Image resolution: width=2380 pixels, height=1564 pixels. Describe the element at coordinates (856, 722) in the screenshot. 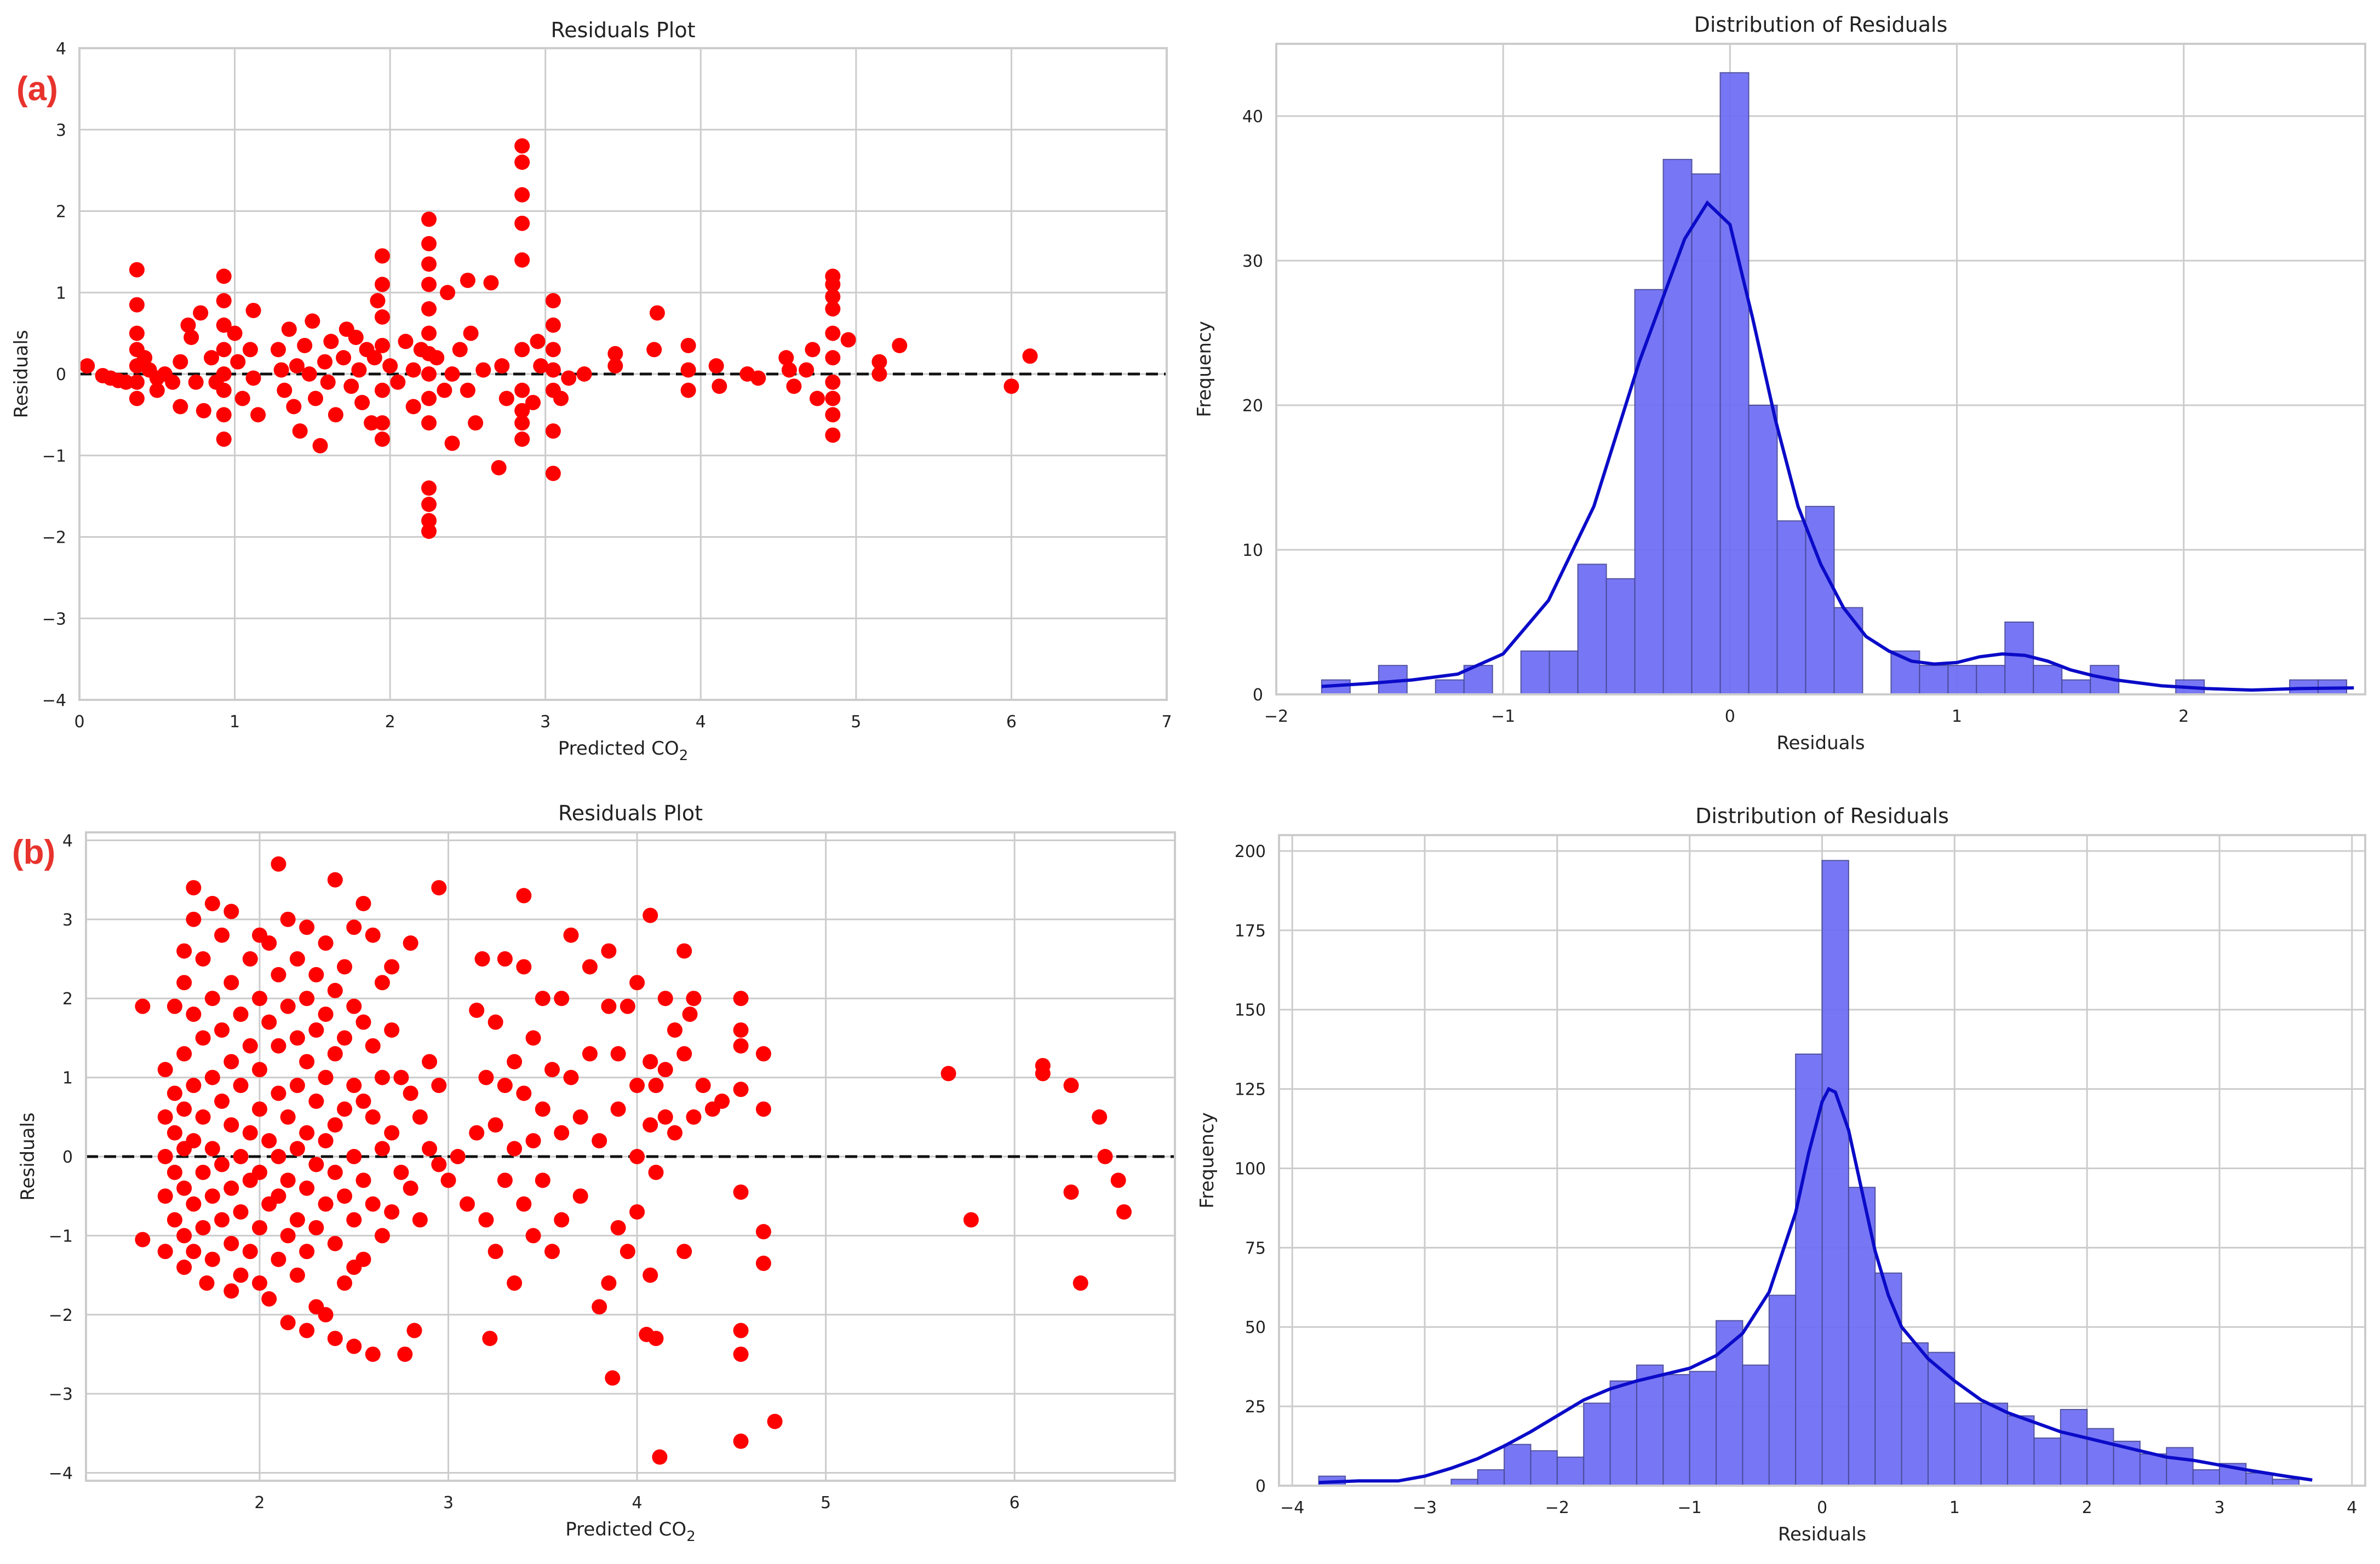

I see `x-tick-label: 5` at that location.